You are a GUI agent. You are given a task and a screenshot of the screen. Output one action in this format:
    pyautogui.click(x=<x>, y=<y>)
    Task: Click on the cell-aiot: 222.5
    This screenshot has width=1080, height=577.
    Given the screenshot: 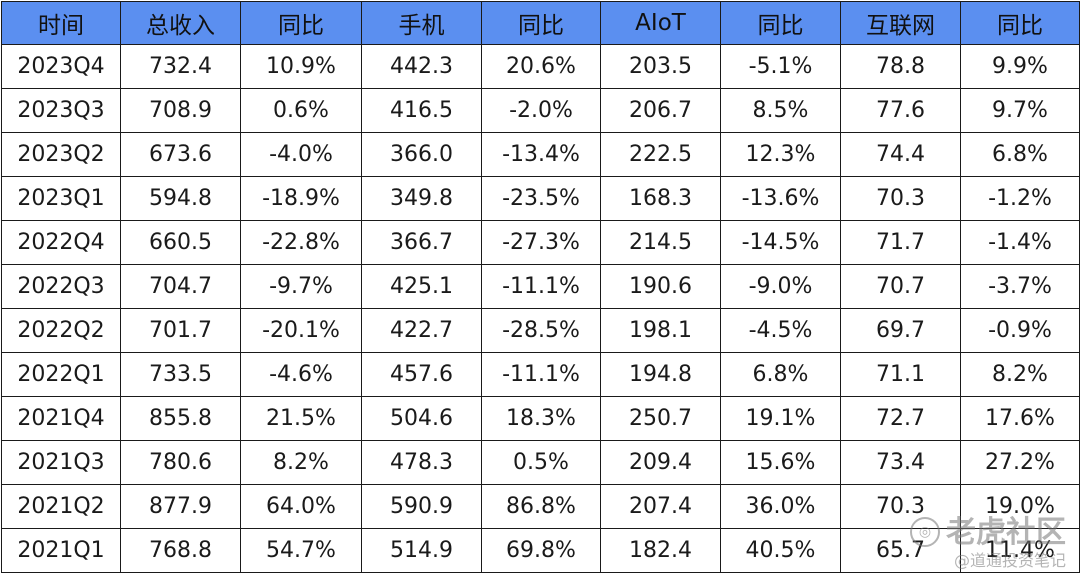 What is the action you would take?
    pyautogui.click(x=660, y=154)
    